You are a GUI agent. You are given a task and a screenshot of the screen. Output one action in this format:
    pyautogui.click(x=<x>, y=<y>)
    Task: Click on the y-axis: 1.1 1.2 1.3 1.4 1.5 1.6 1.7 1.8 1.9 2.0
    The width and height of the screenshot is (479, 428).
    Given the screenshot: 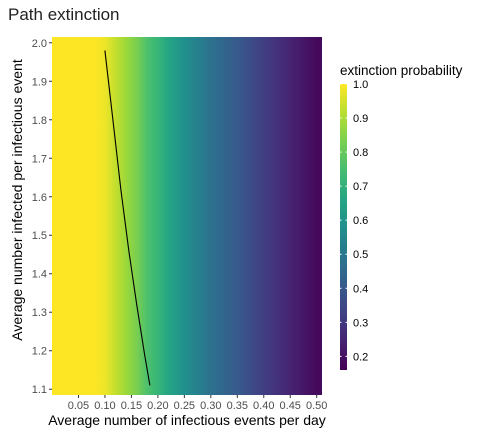 What is the action you would take?
    pyautogui.click(x=42, y=217)
    